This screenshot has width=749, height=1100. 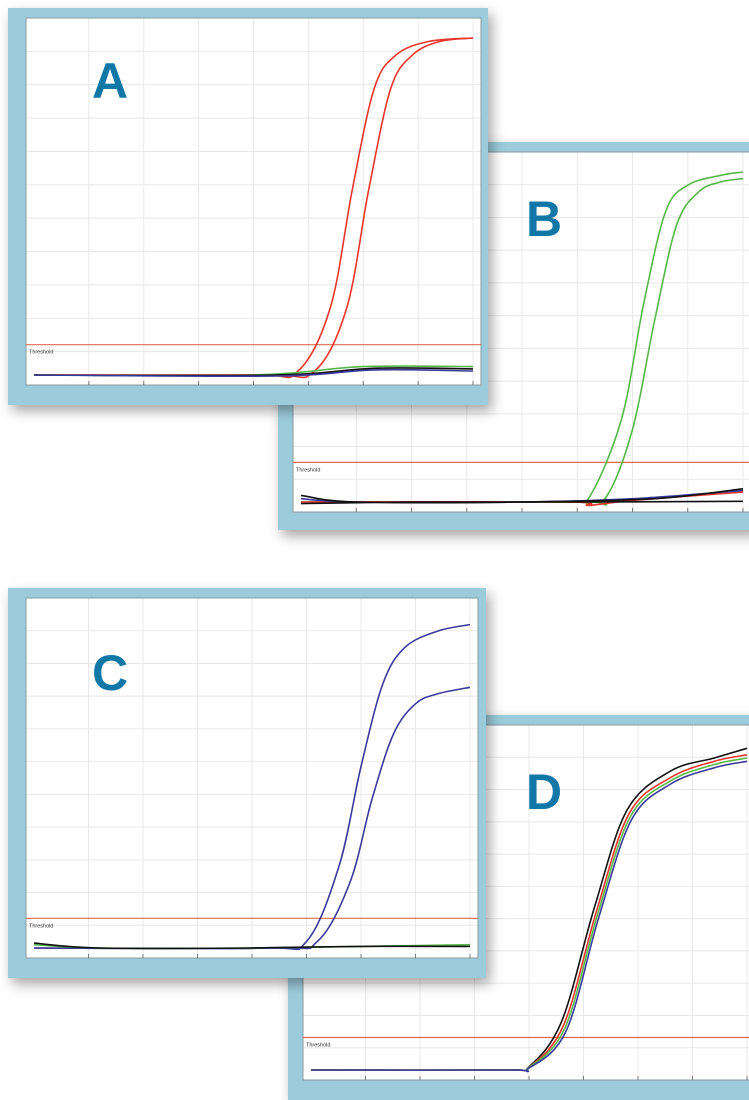 What do you see at coordinates (41, 353) in the screenshot?
I see `threshold-label-a: Threshold` at bounding box center [41, 353].